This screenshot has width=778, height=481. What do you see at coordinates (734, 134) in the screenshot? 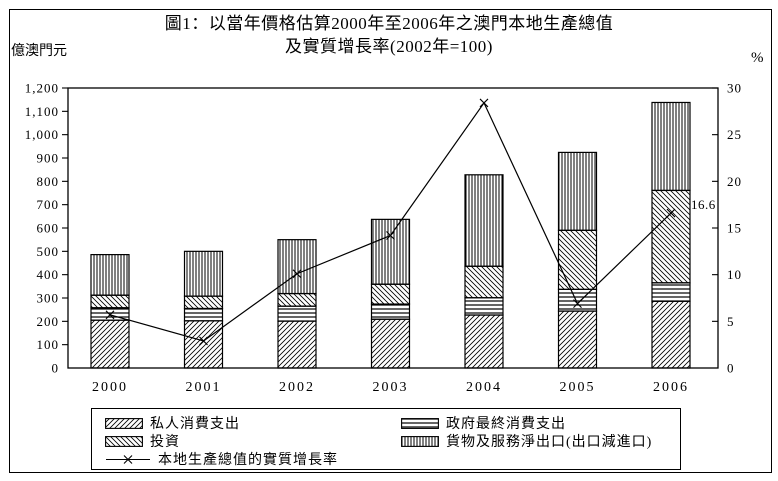
I see `right-axis-tick-label: 25` at bounding box center [734, 134].